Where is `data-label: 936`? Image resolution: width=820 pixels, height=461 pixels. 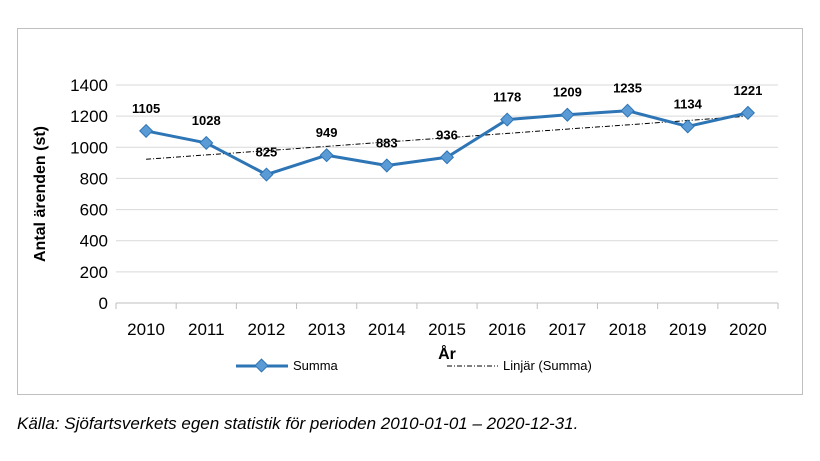 data-label: 936 is located at coordinates (447, 134).